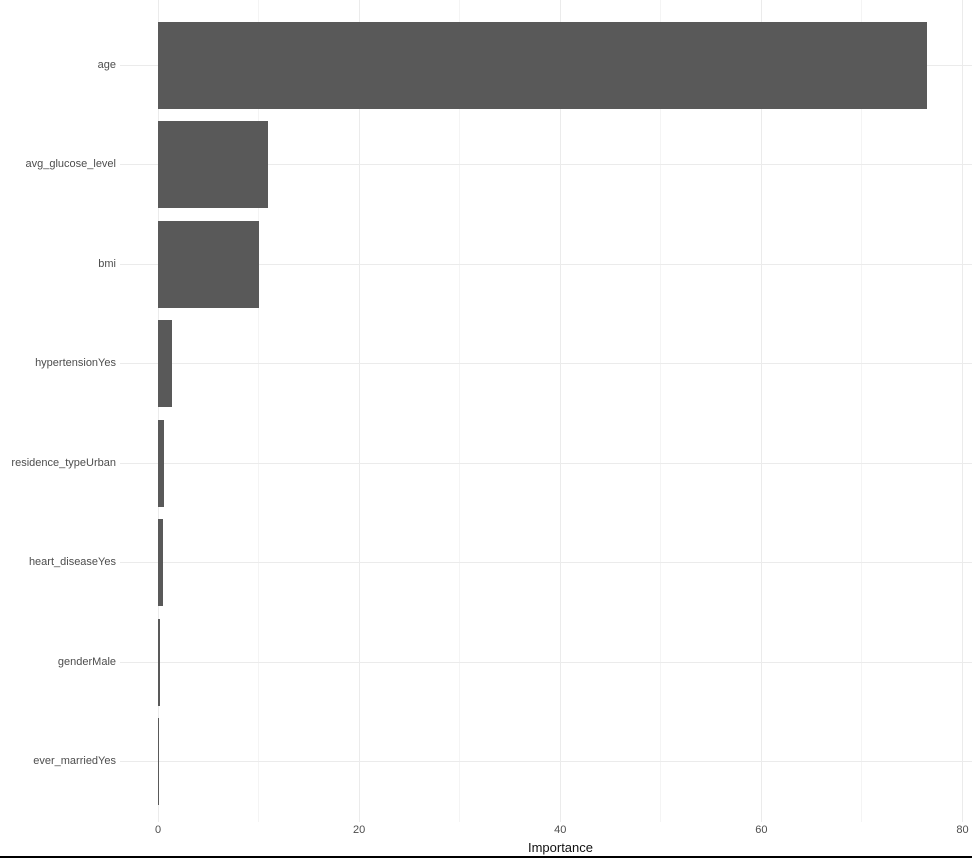  What do you see at coordinates (63, 462) in the screenshot?
I see `y-axis-label-residence_typeUrban: residence_typeUrban` at bounding box center [63, 462].